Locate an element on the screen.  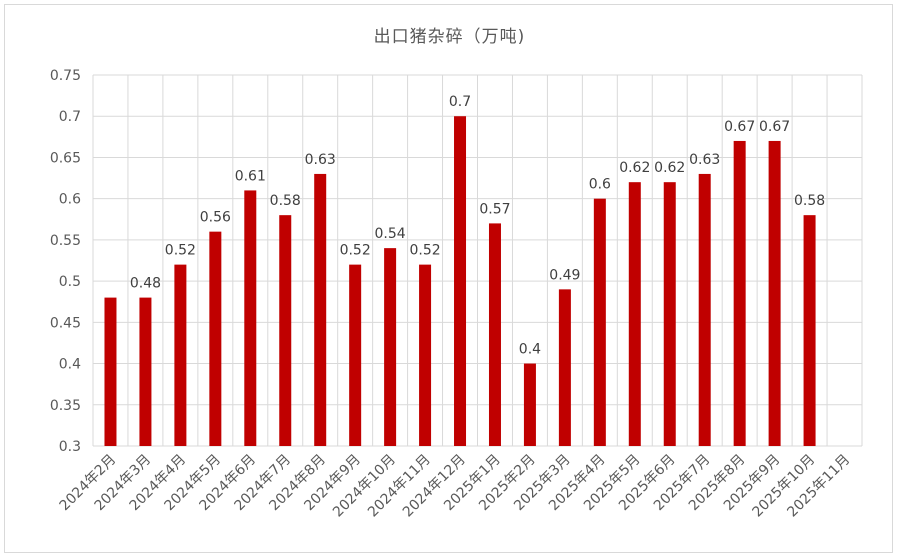
y-tick-label: 0.4 is located at coordinates (70, 365).